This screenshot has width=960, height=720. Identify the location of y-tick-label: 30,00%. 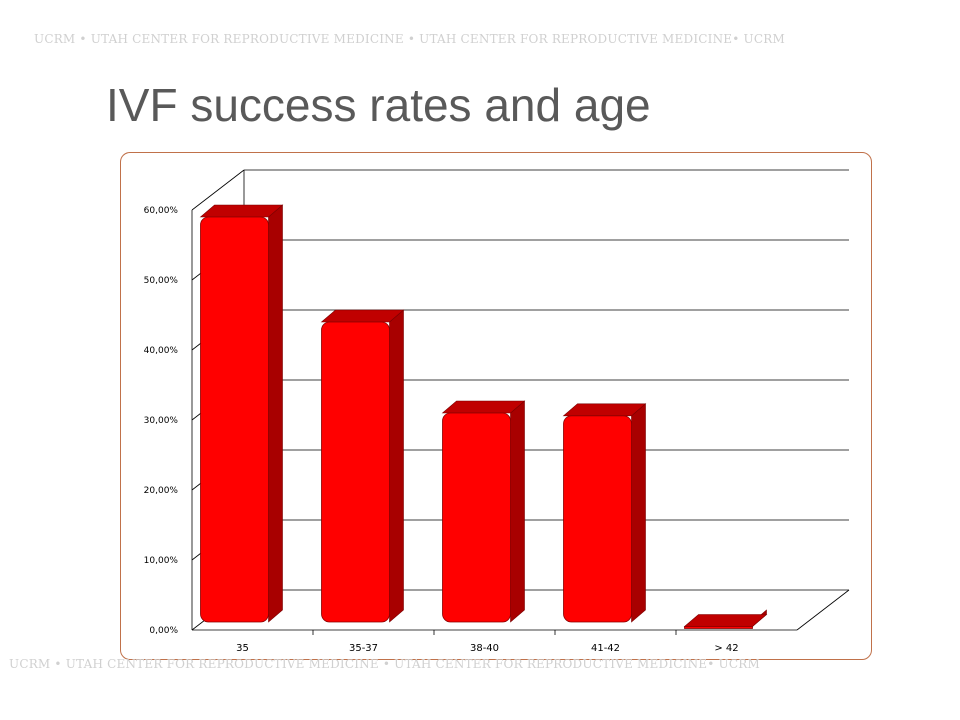
(161, 421).